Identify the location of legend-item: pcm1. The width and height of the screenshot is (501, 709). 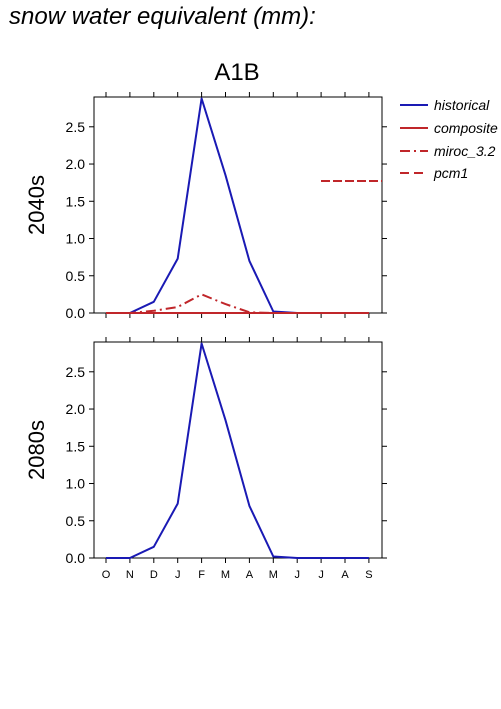
(434, 173).